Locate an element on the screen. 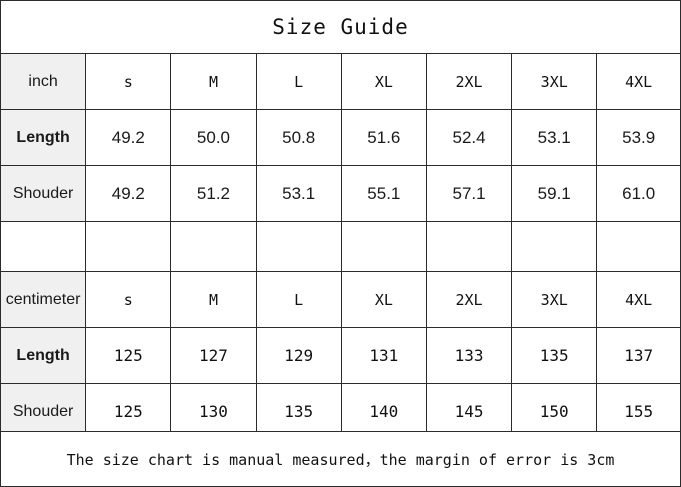 This screenshot has width=681, height=487. row-label-length-cm: Length is located at coordinates (44, 355).